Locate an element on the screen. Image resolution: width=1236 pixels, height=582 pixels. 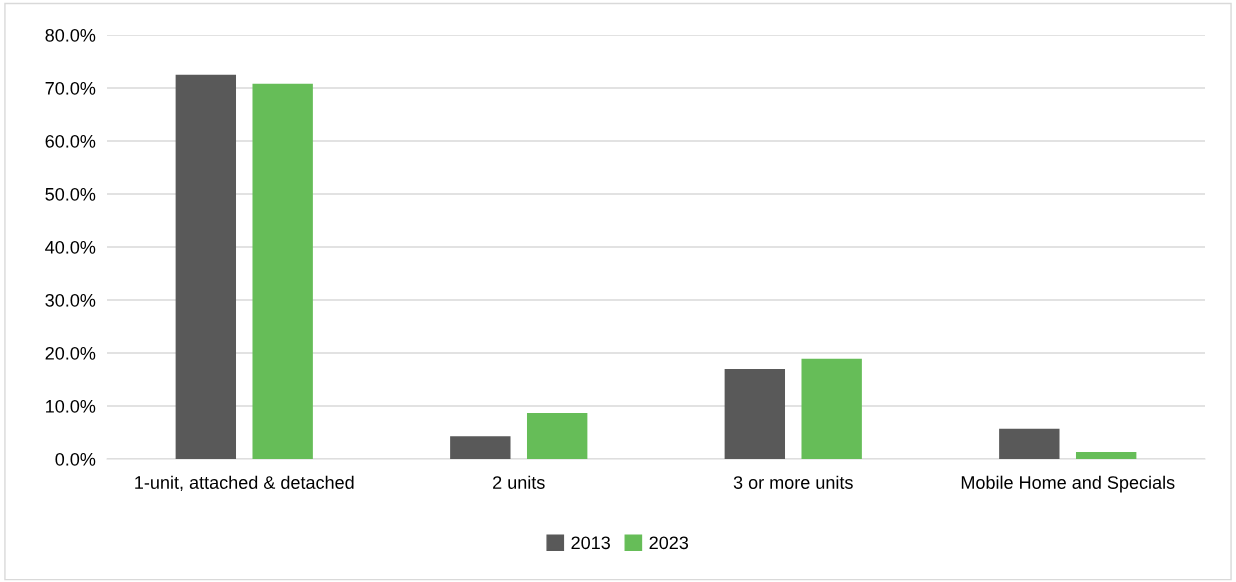
x-tick-label: 3 or more units is located at coordinates (793, 482).